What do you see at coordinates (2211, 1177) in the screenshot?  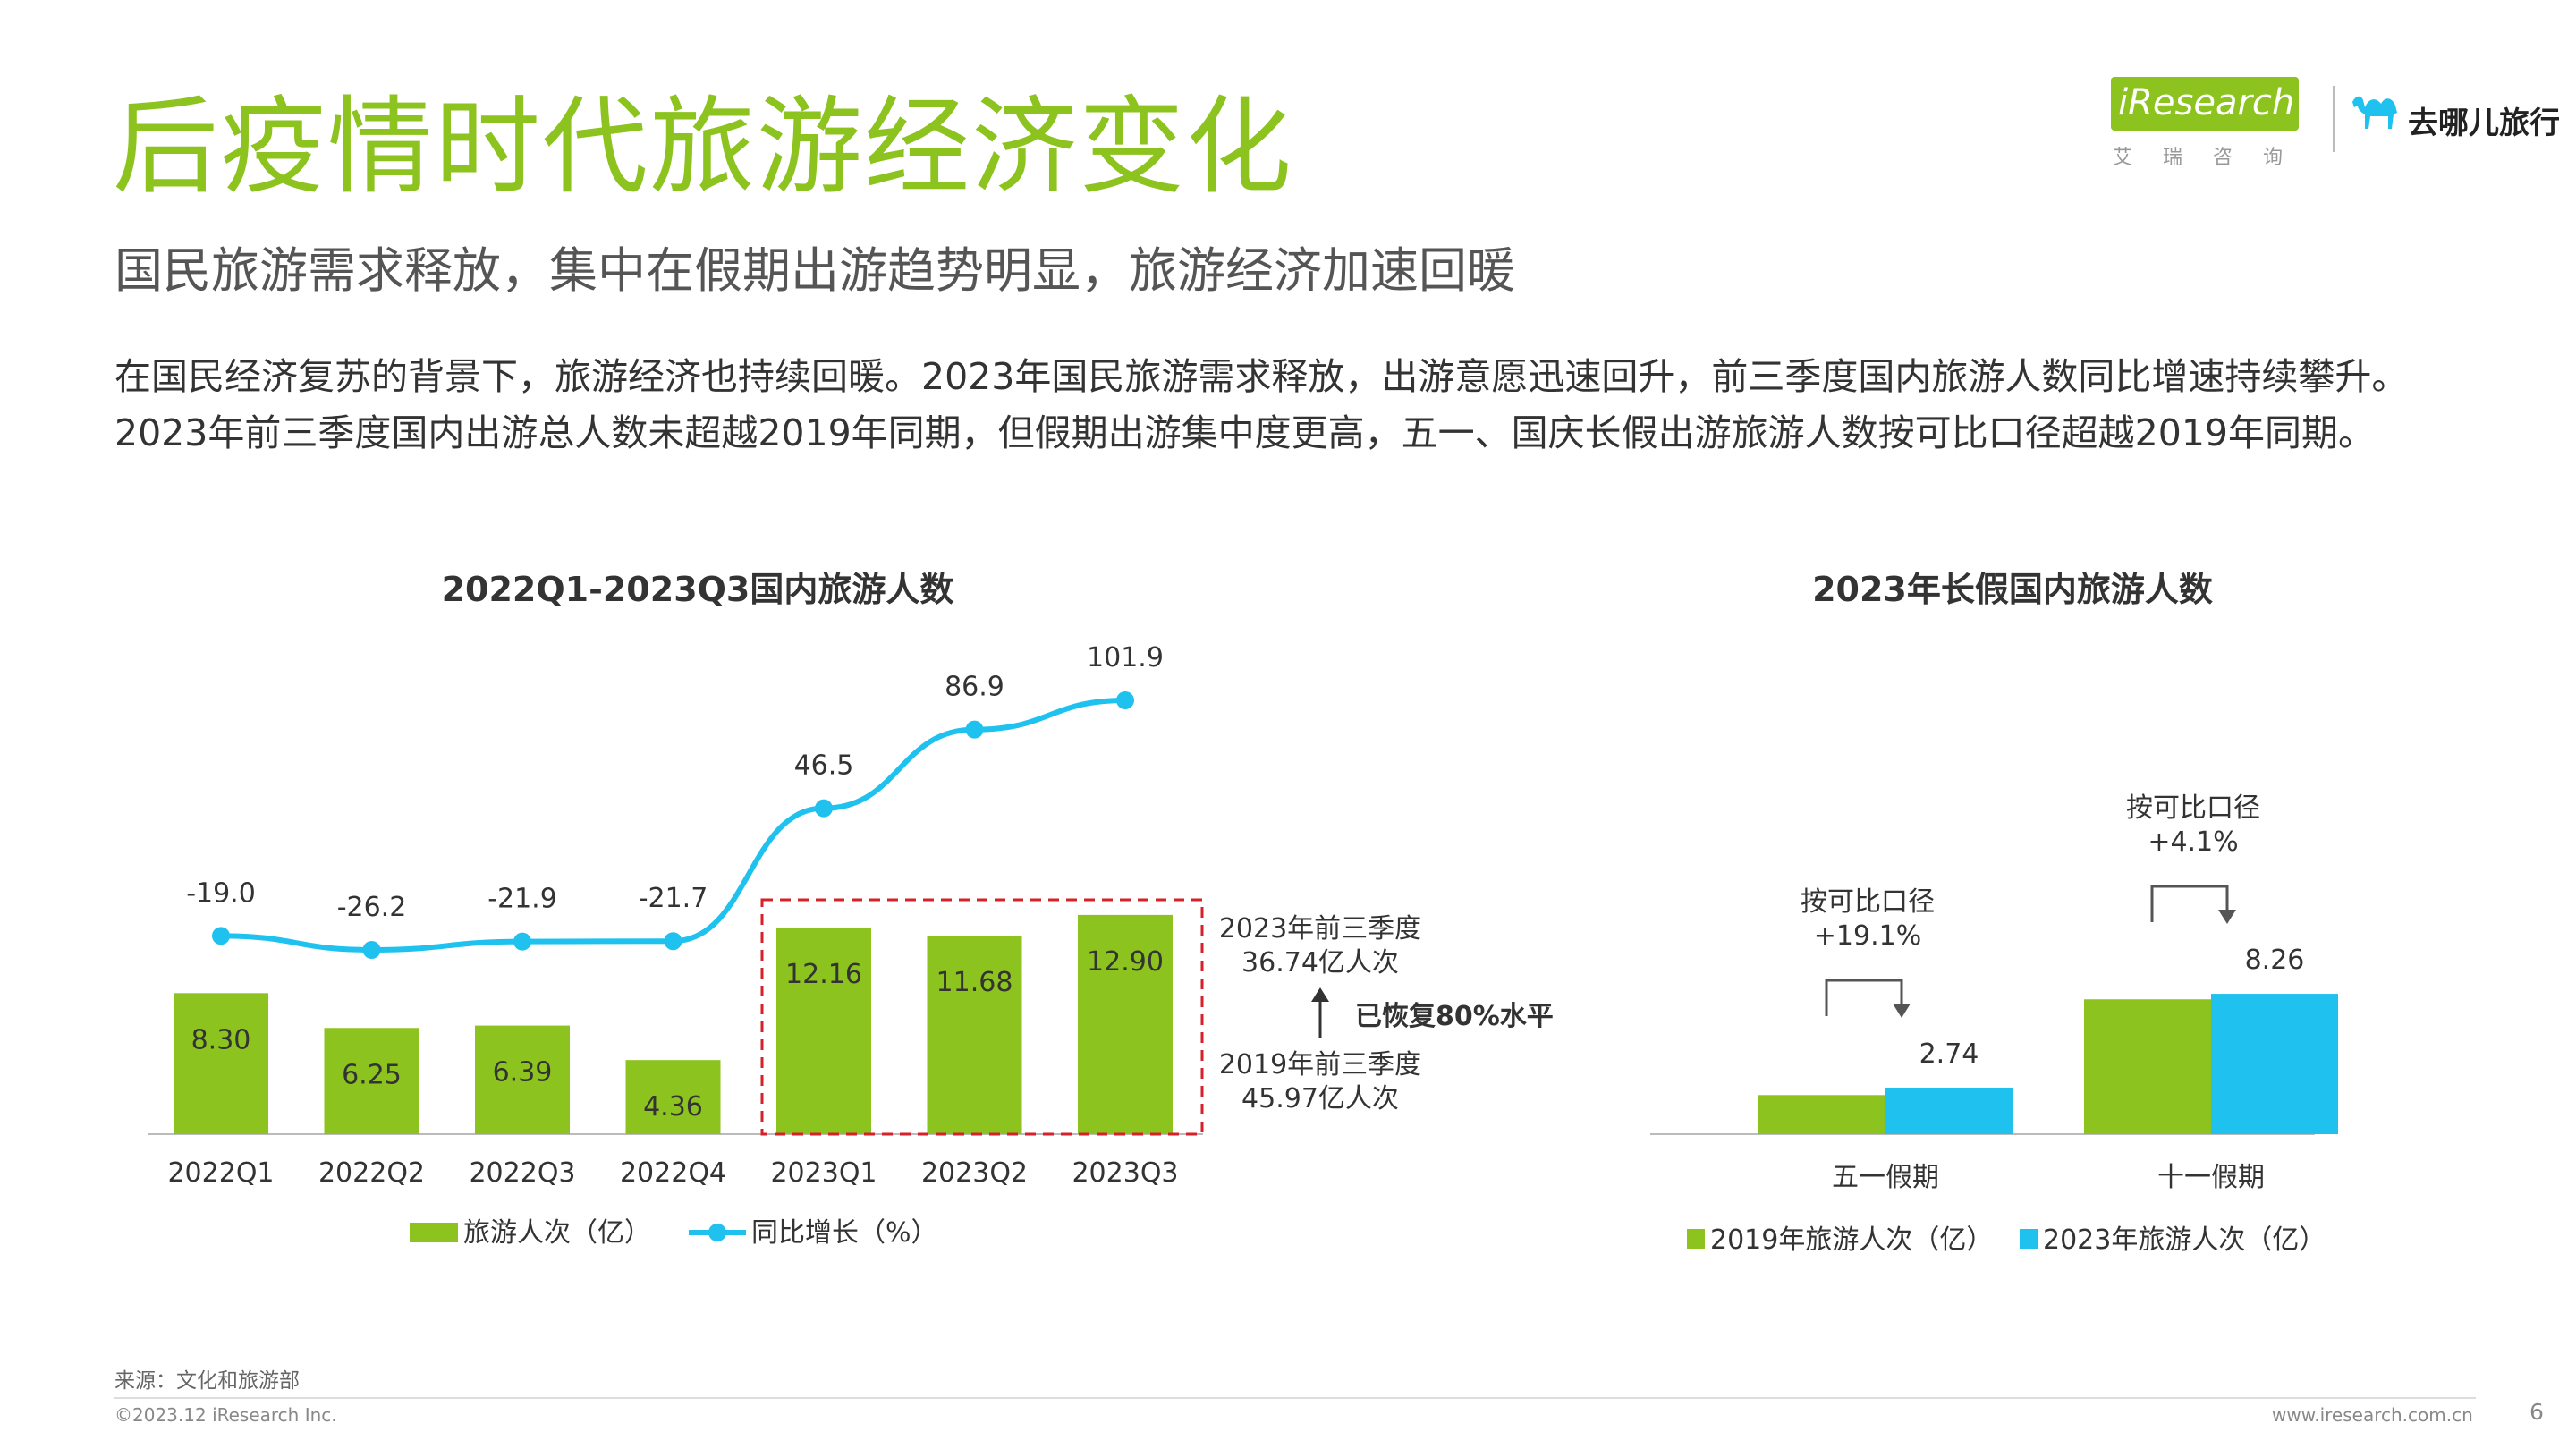 I see `x-tick-label: 十一假期` at bounding box center [2211, 1177].